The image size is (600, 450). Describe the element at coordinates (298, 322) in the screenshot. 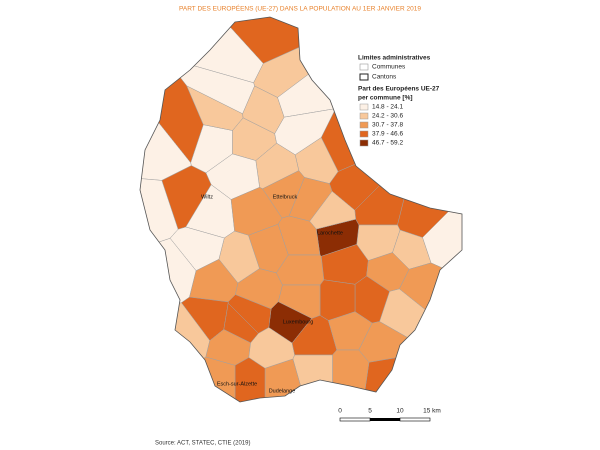

I see `place-label: Luxembourg` at that location.